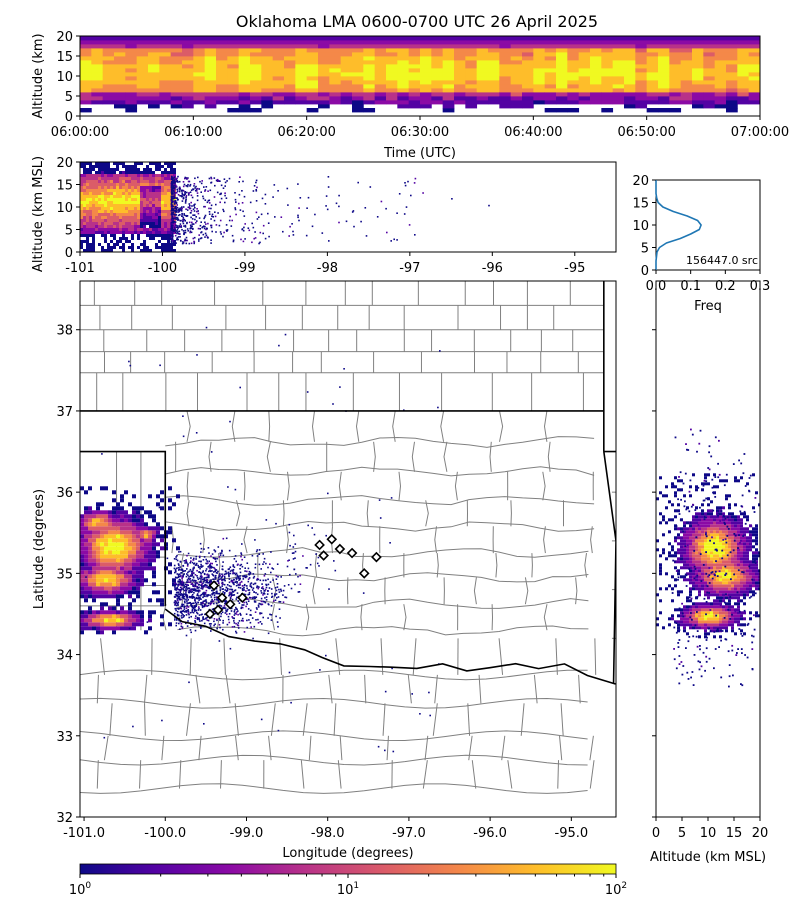 The height and width of the screenshot is (900, 800). I want to click on histogram-ytick: 5, so click(645, 249).